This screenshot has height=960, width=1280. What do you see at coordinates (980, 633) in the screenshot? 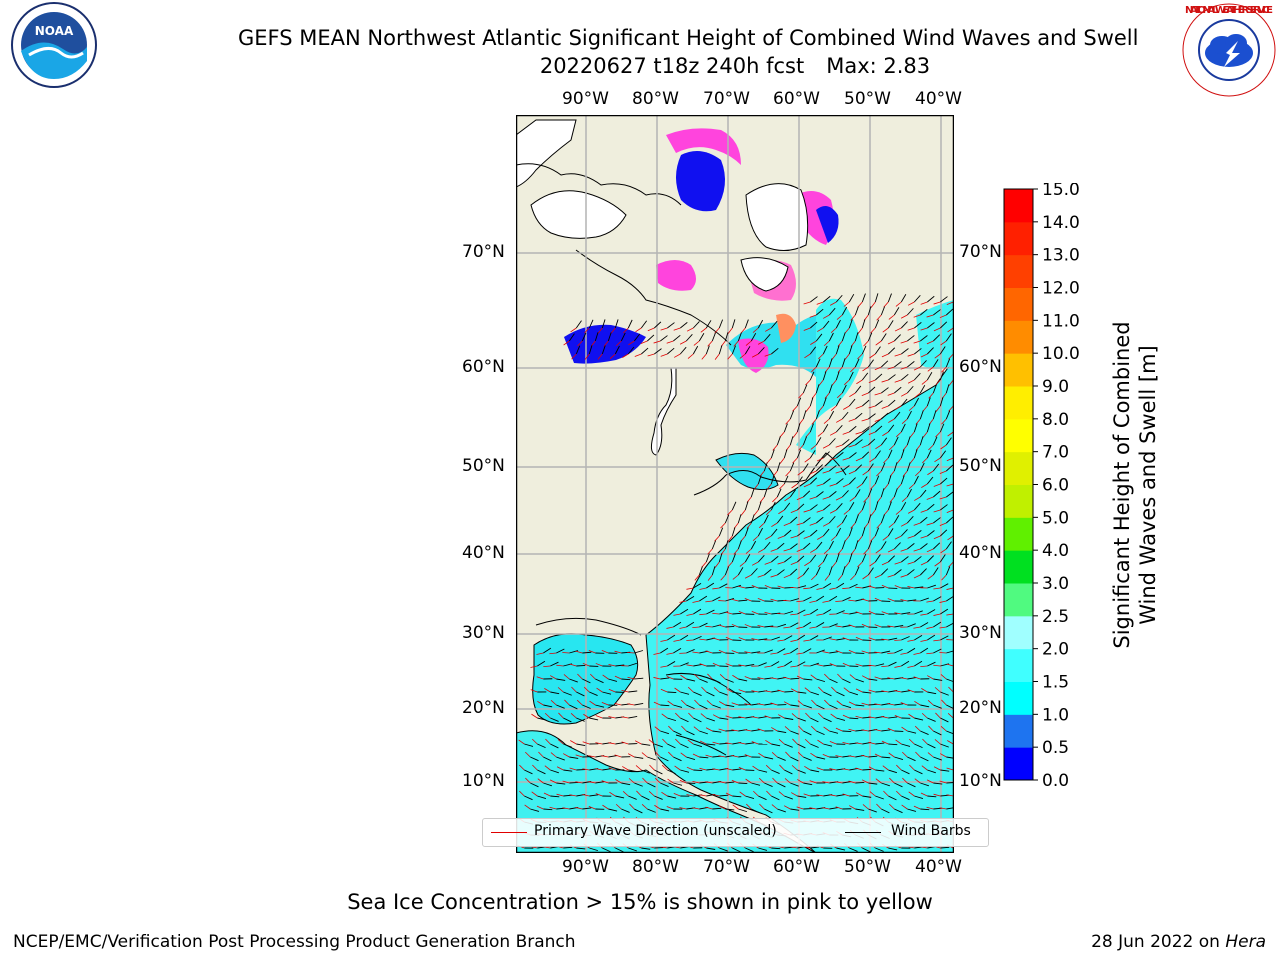
I see `lat-label-right: 30°N` at bounding box center [980, 633].